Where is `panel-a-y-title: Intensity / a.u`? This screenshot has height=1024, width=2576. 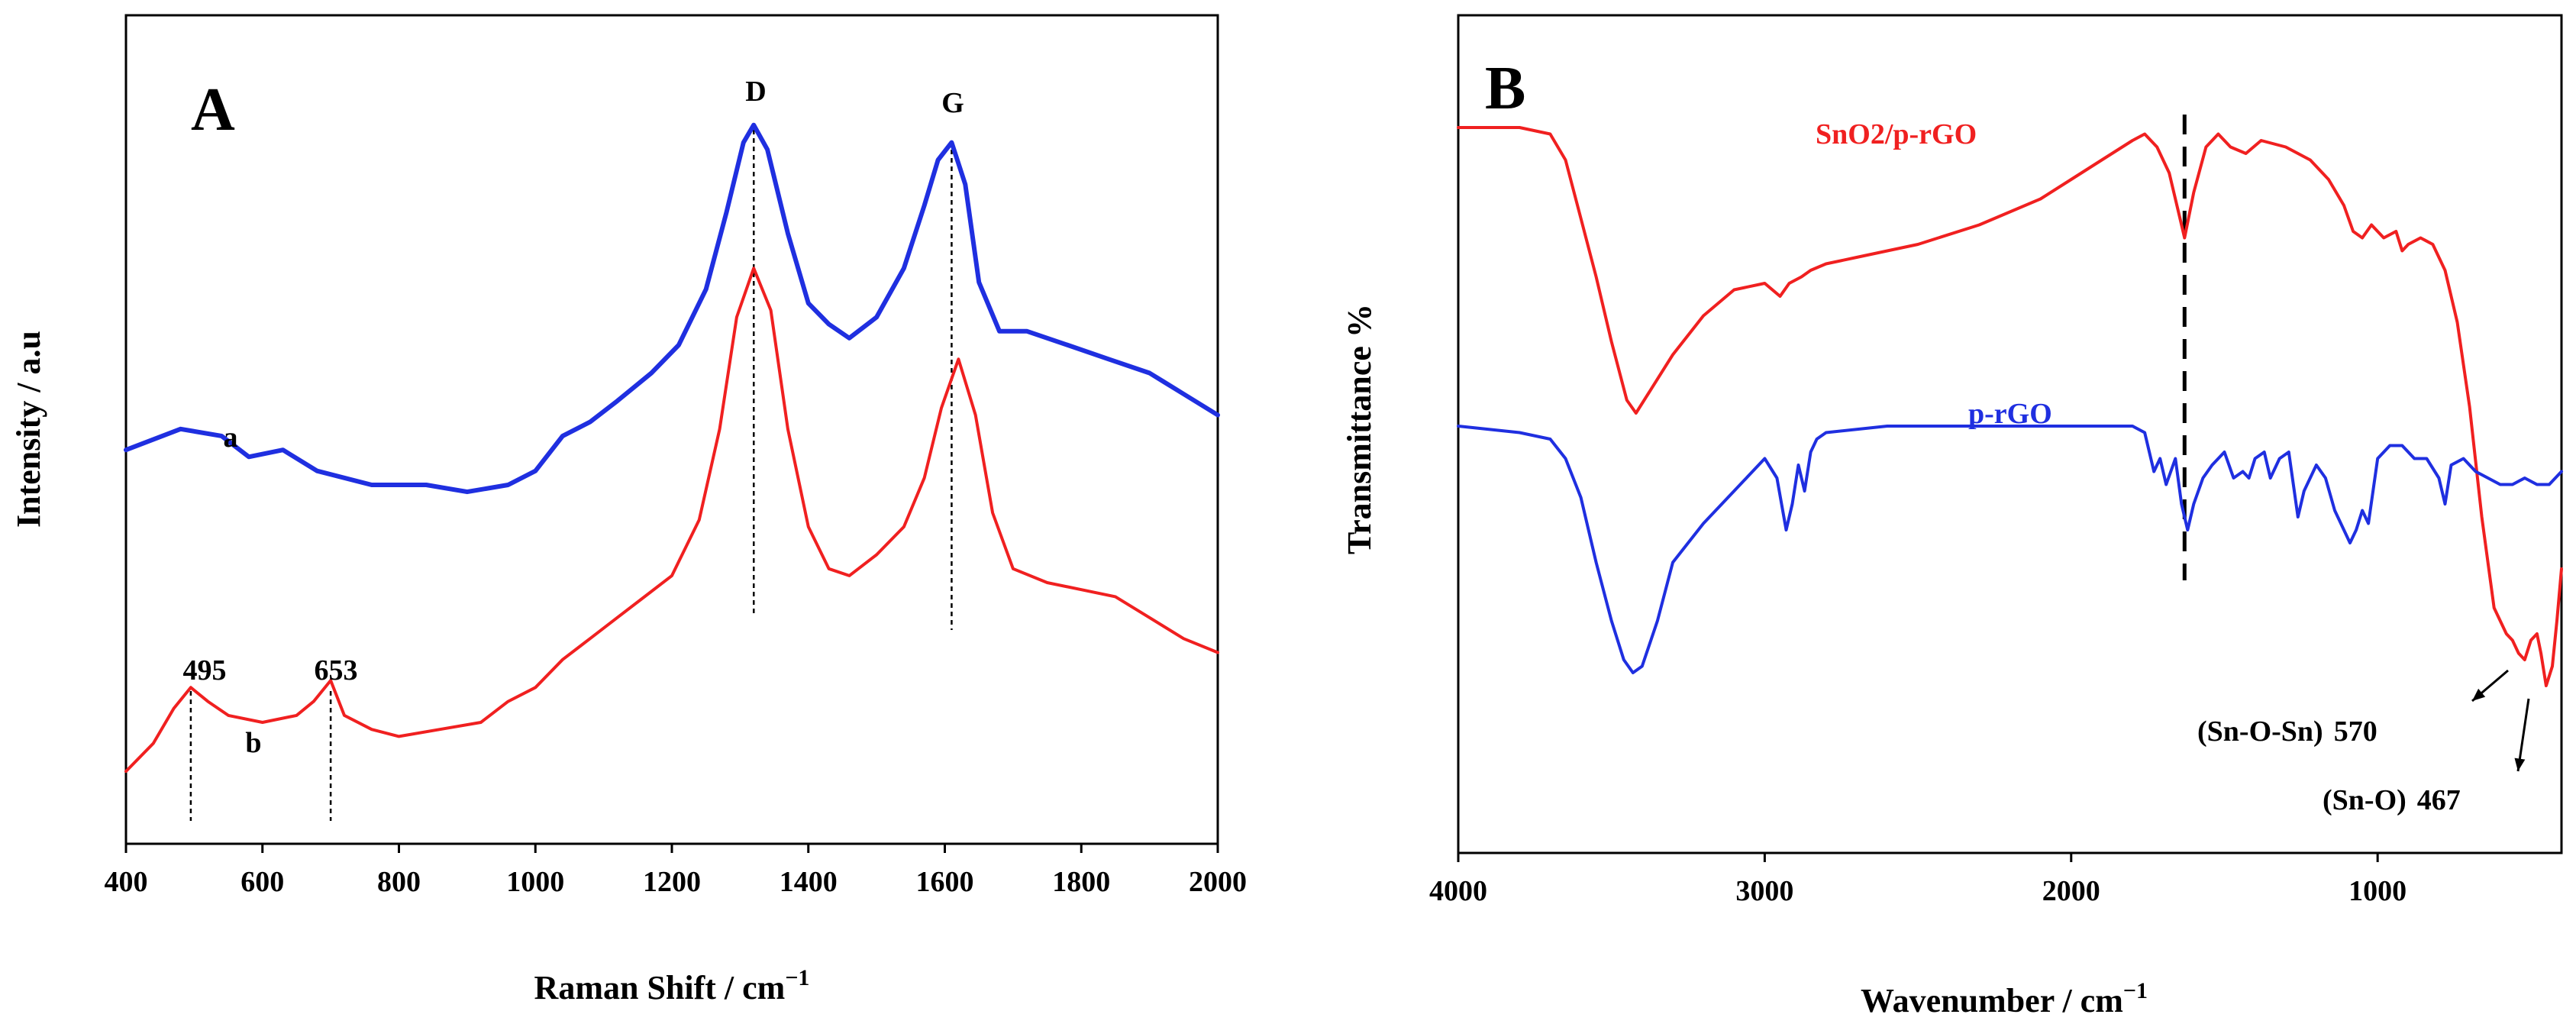
panel-a-y-title: Intensity / a.u is located at coordinates (28, 429).